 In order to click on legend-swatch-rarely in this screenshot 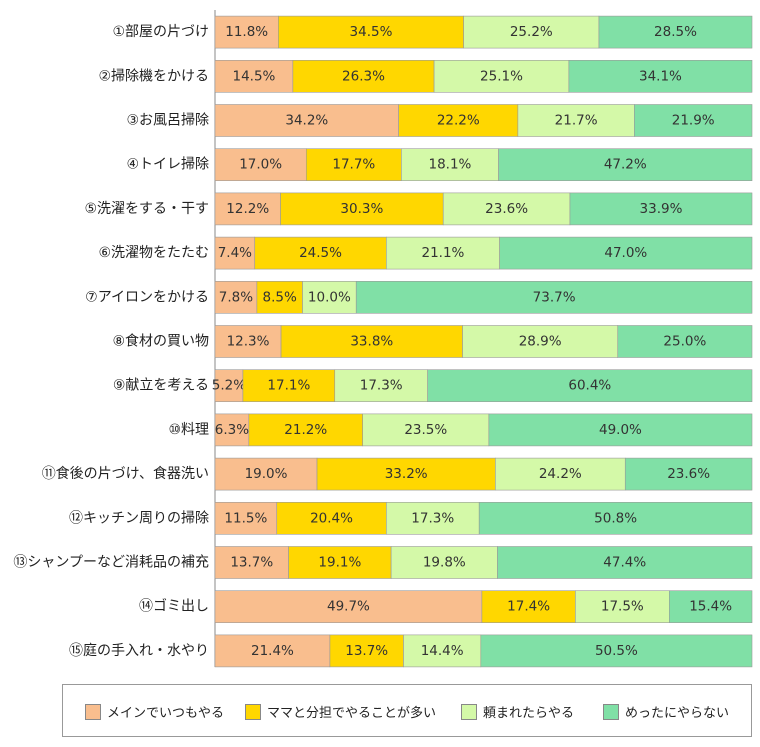, I will do `click(611, 711)`.